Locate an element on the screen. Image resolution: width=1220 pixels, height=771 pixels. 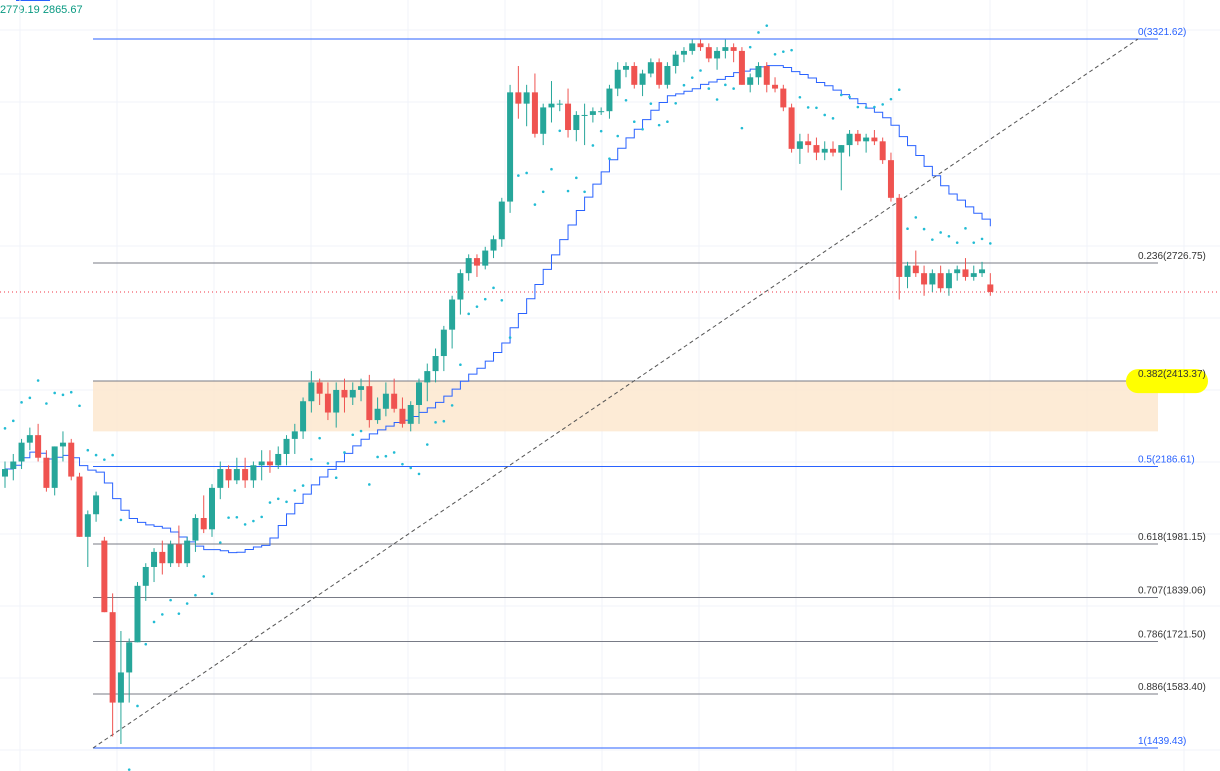
fib-label-0.236: 0.236(2726.75) is located at coordinates (1172, 256).